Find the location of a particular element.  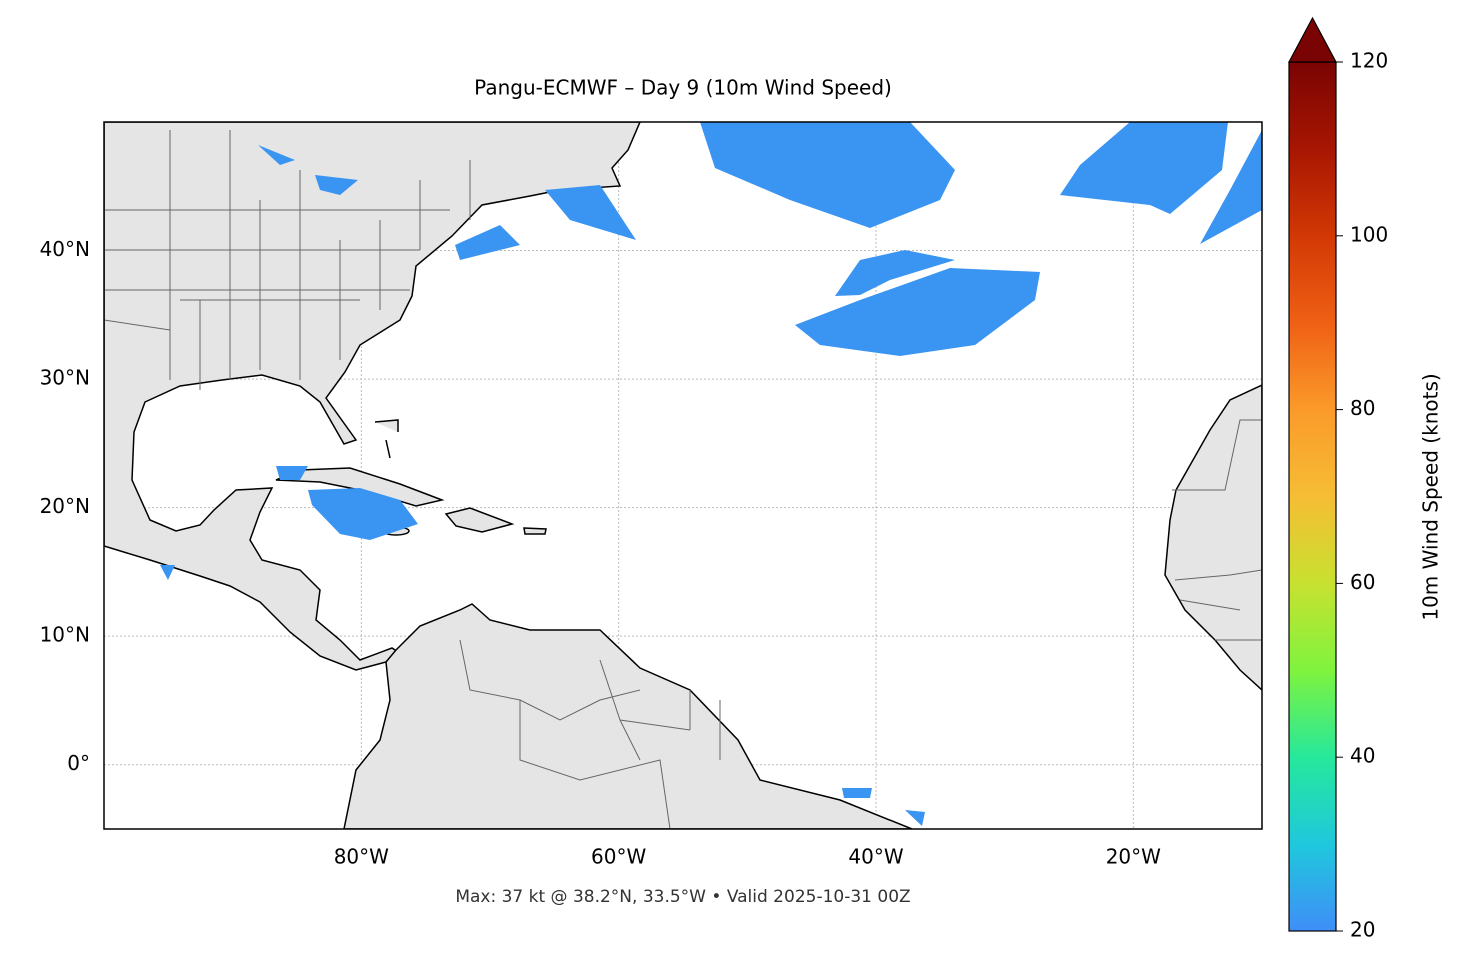

colorbar-scale is located at coordinates (1312, 496).